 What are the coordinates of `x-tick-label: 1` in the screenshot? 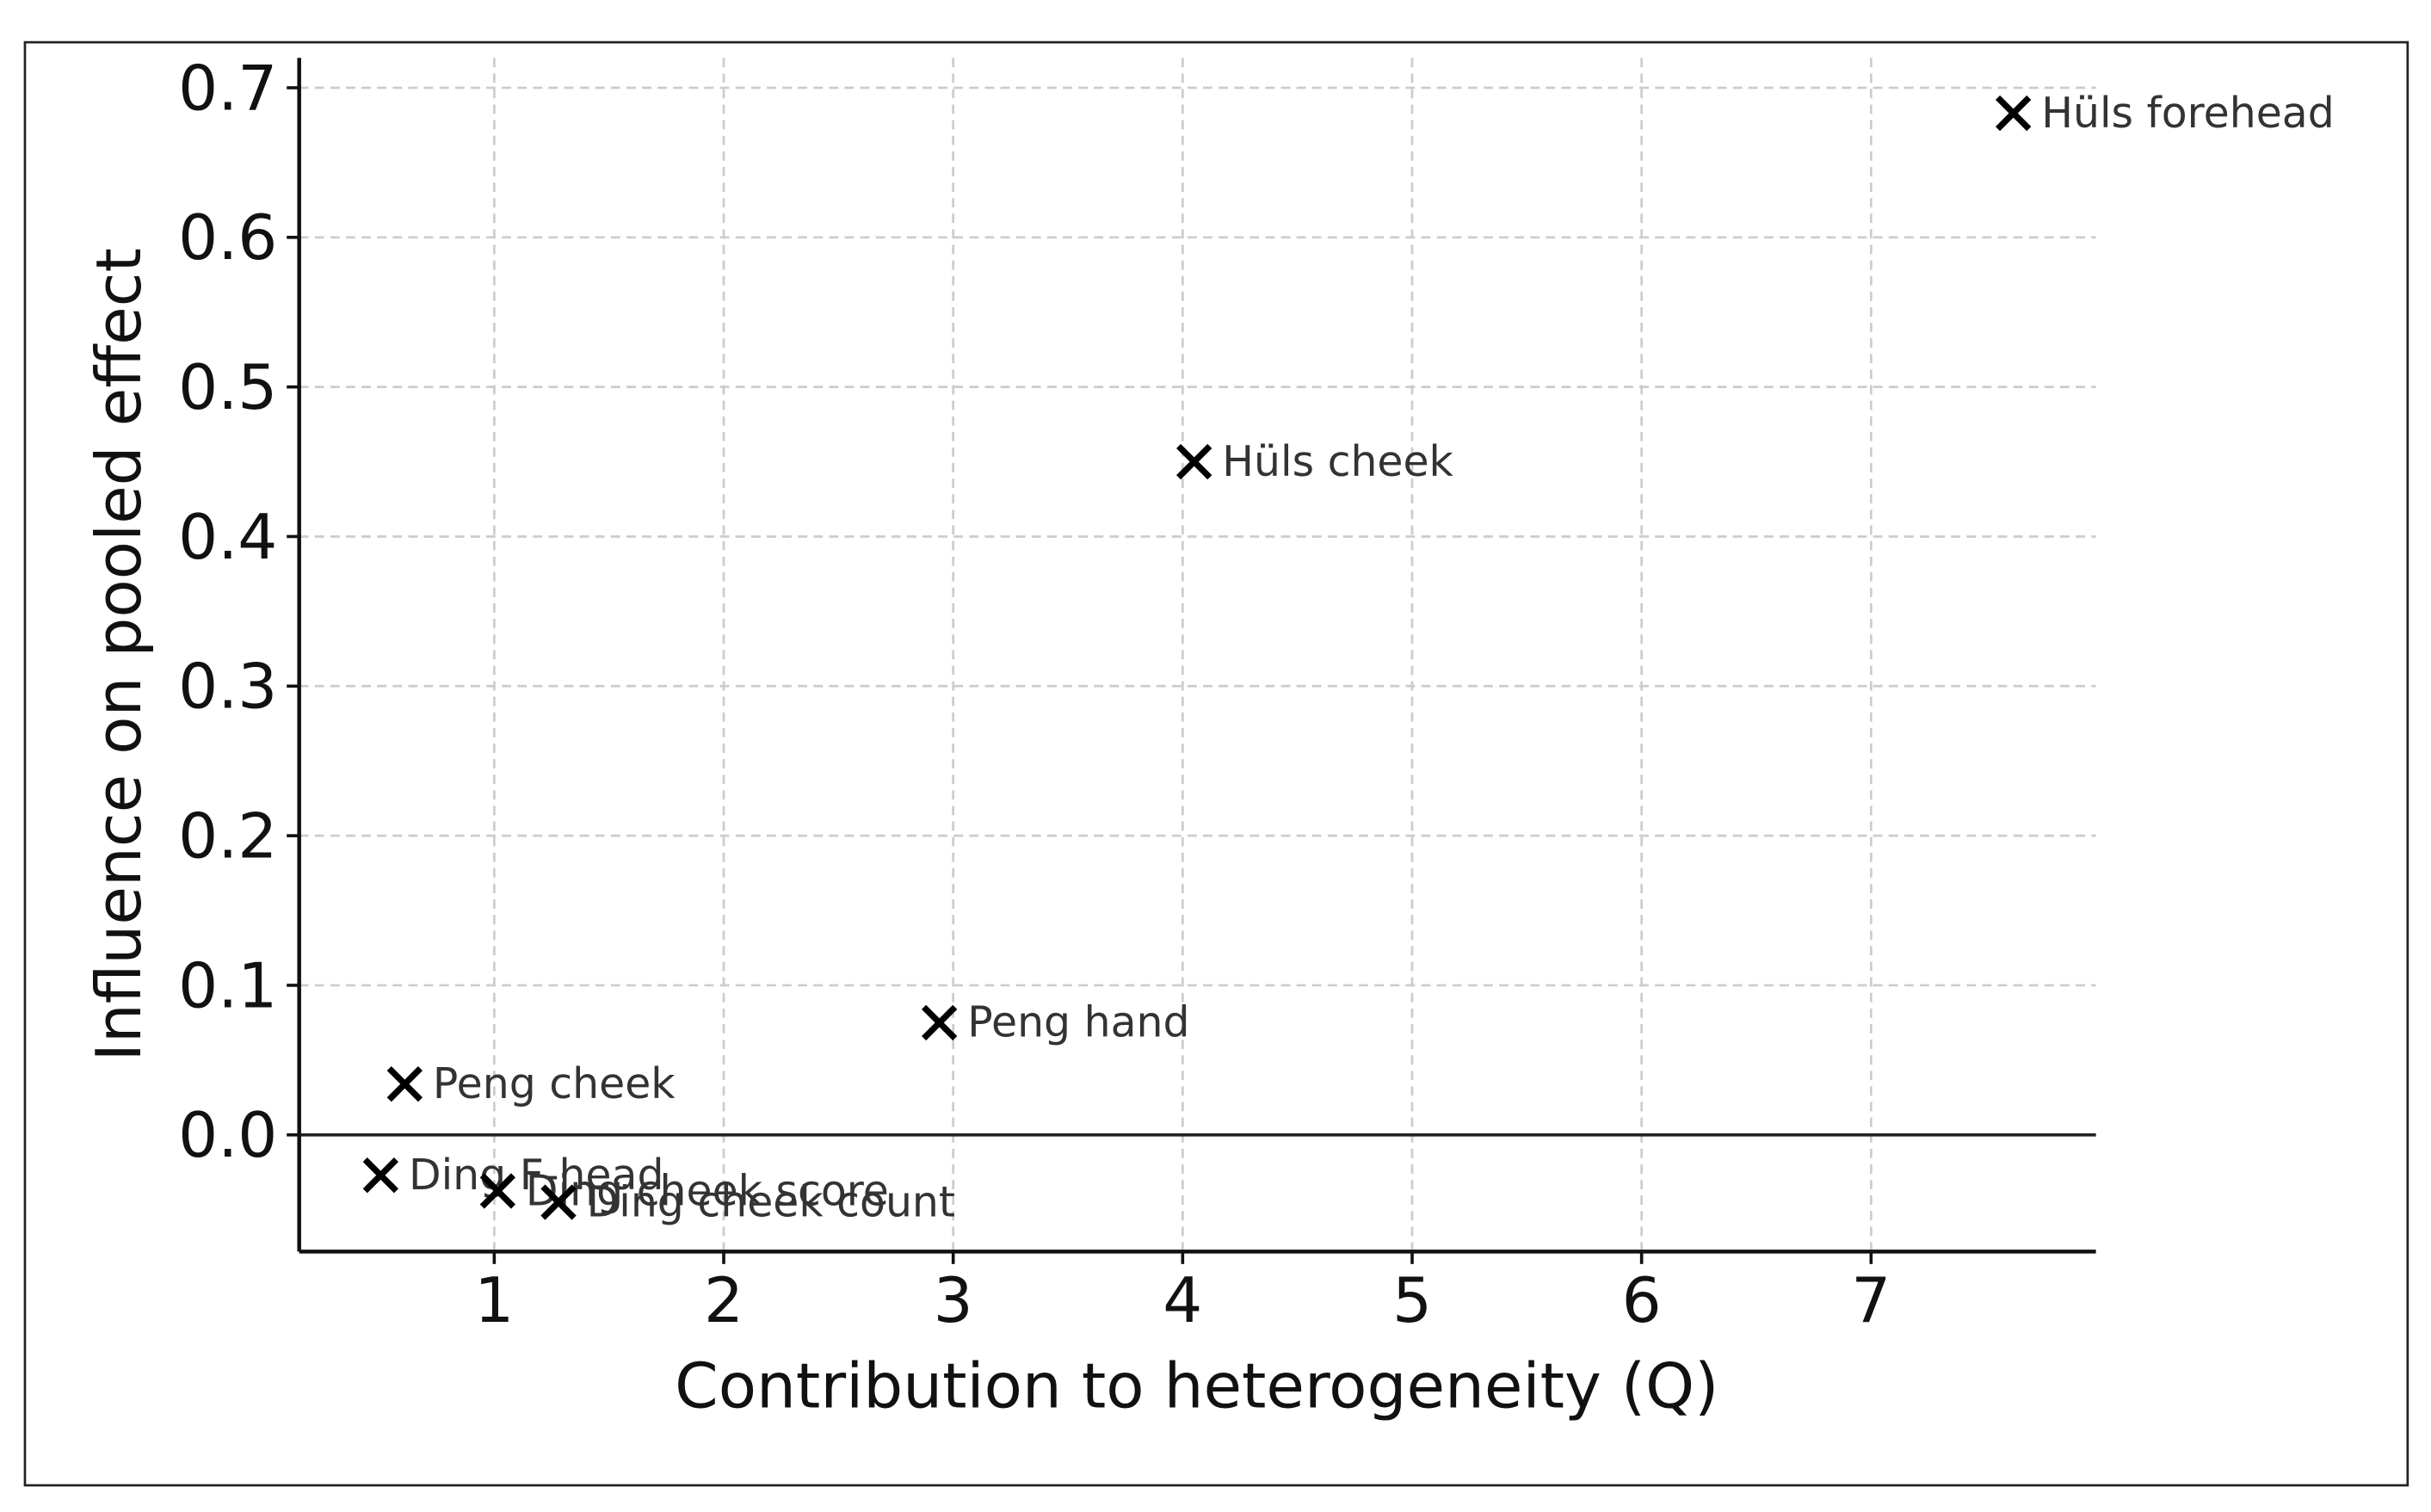 It's located at (494, 1301).